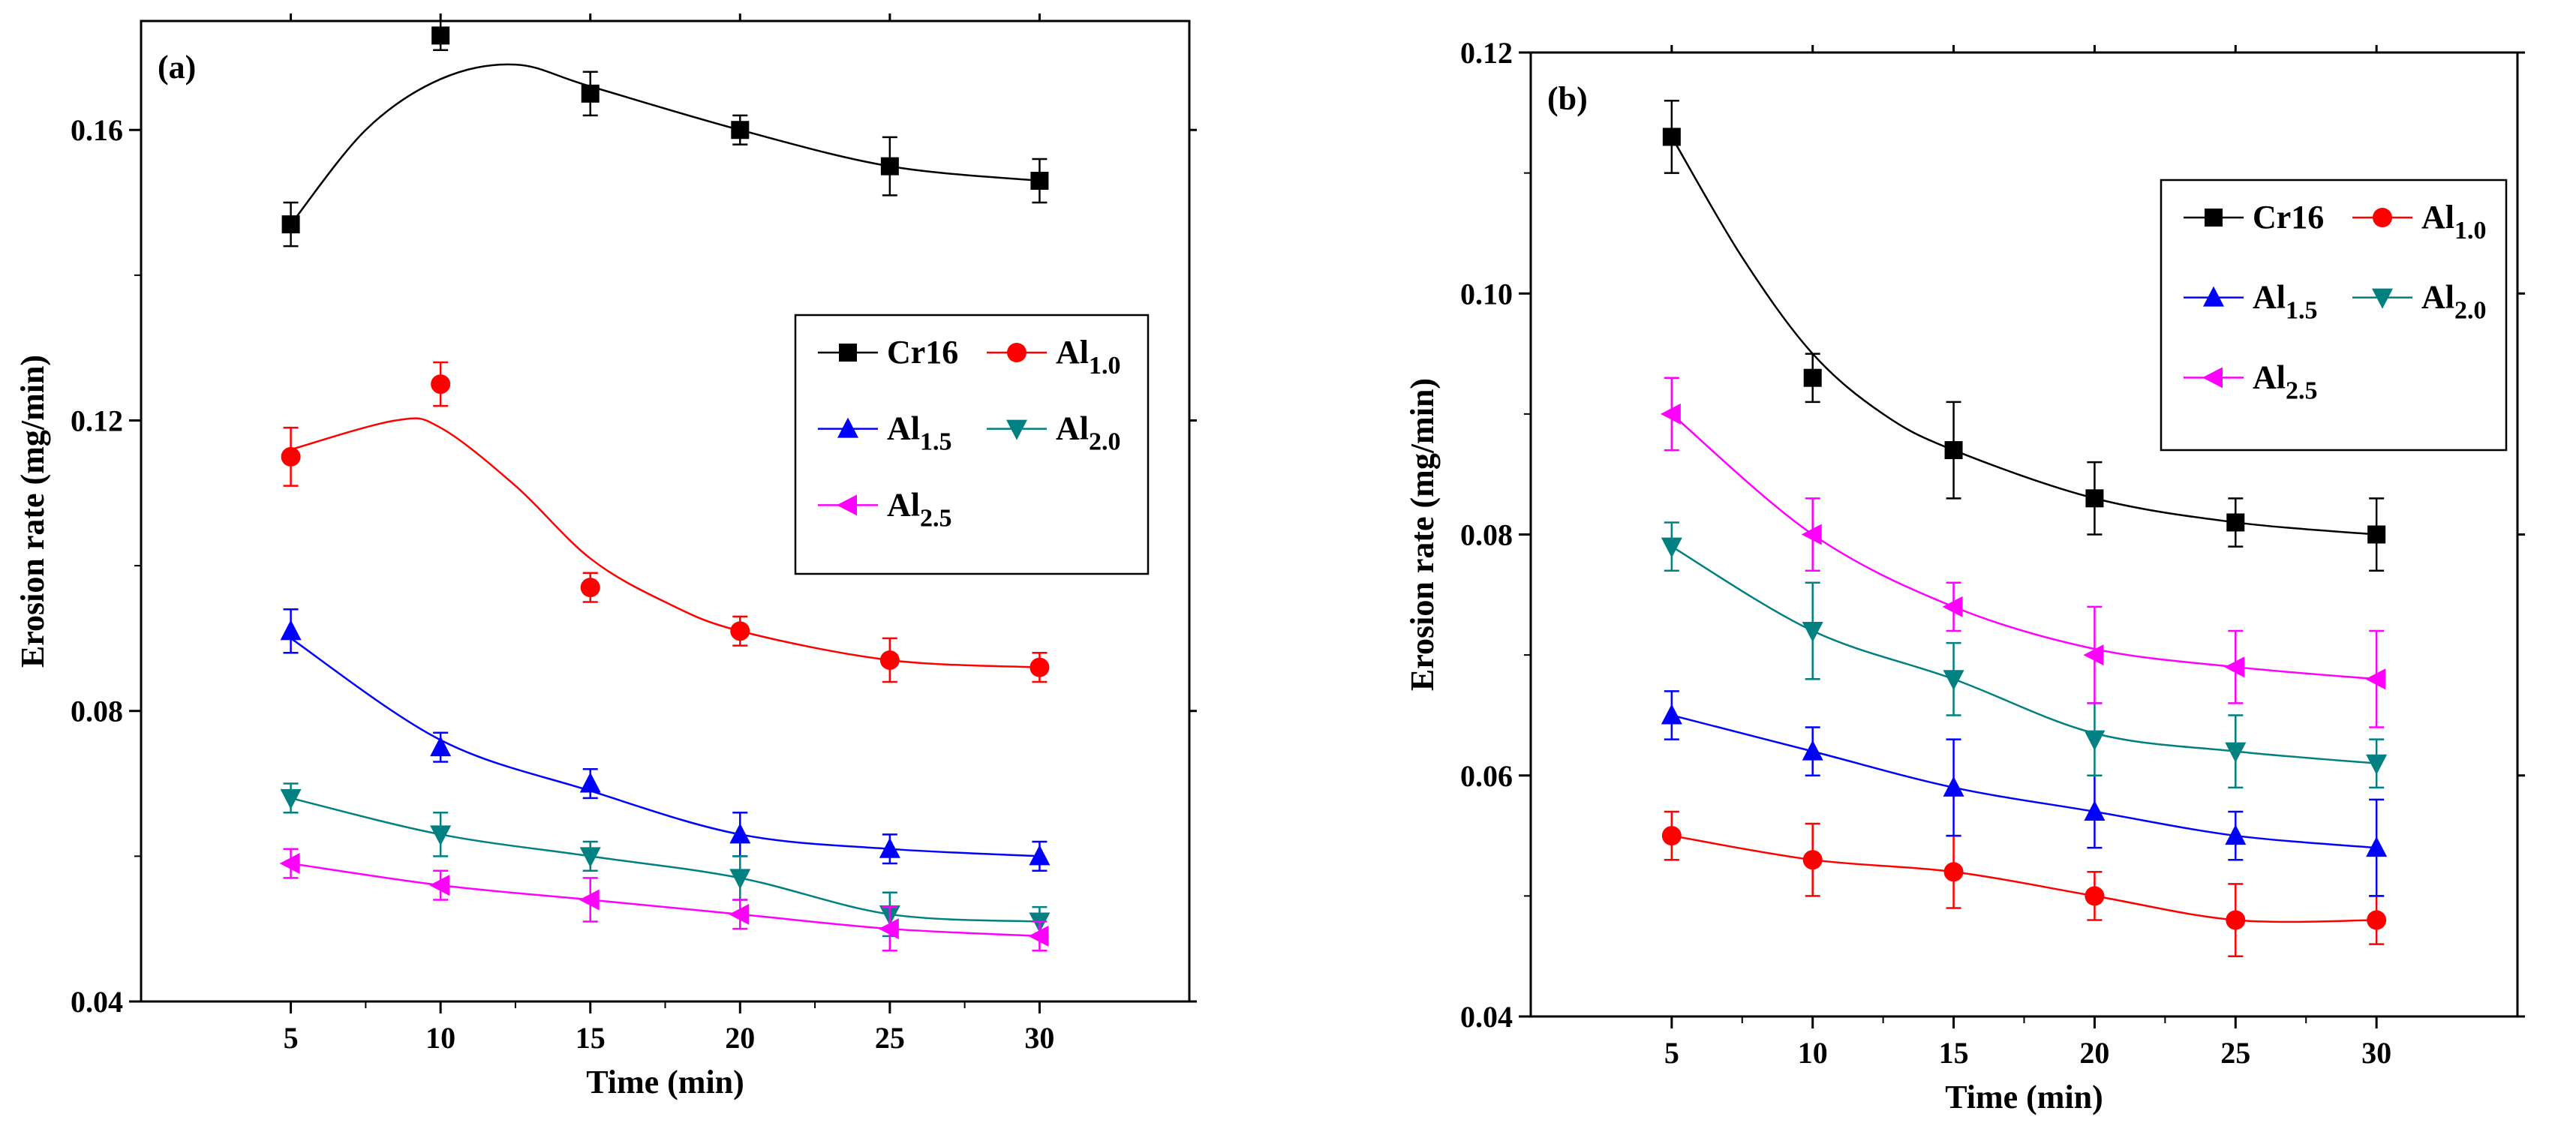 This screenshot has height=1144, width=2576. I want to click on y-tick-label: 0.12, so click(1486, 53).